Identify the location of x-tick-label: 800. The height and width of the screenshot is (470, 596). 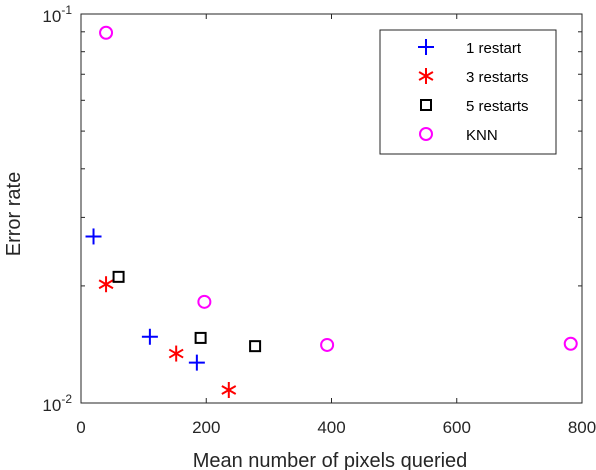
(582, 427).